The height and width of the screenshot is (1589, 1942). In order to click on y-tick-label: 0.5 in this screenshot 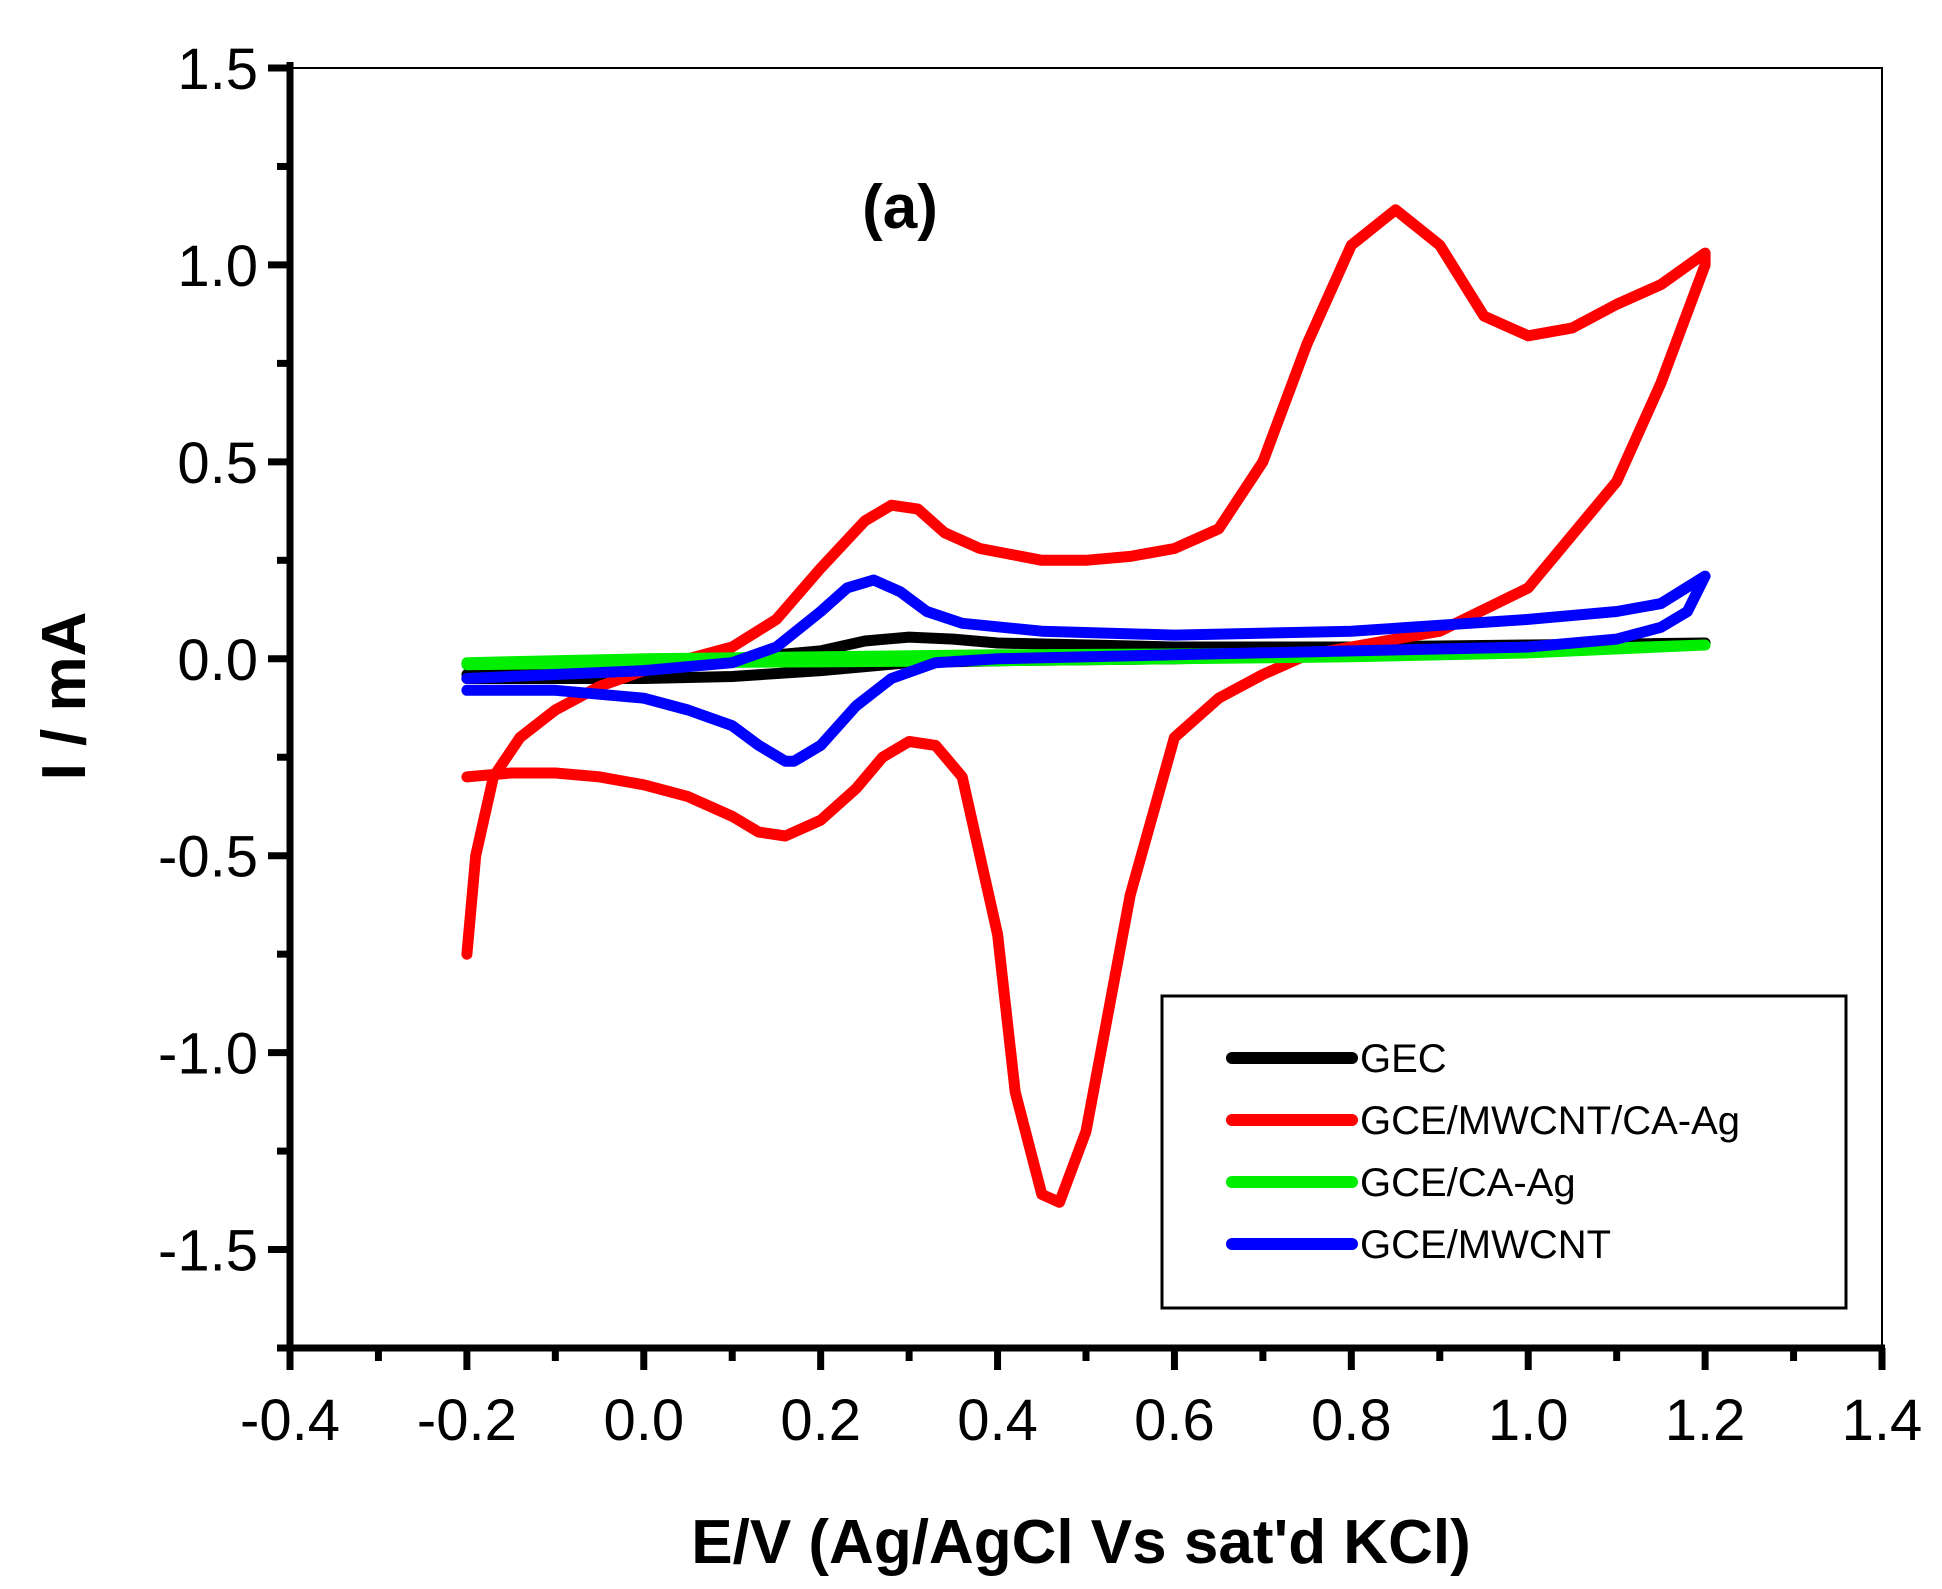, I will do `click(217, 463)`.